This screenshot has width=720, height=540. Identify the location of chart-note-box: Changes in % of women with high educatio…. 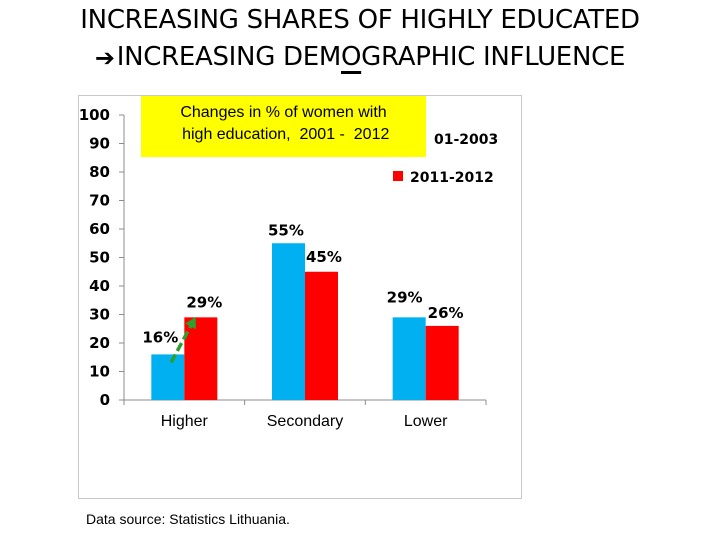
(283, 126).